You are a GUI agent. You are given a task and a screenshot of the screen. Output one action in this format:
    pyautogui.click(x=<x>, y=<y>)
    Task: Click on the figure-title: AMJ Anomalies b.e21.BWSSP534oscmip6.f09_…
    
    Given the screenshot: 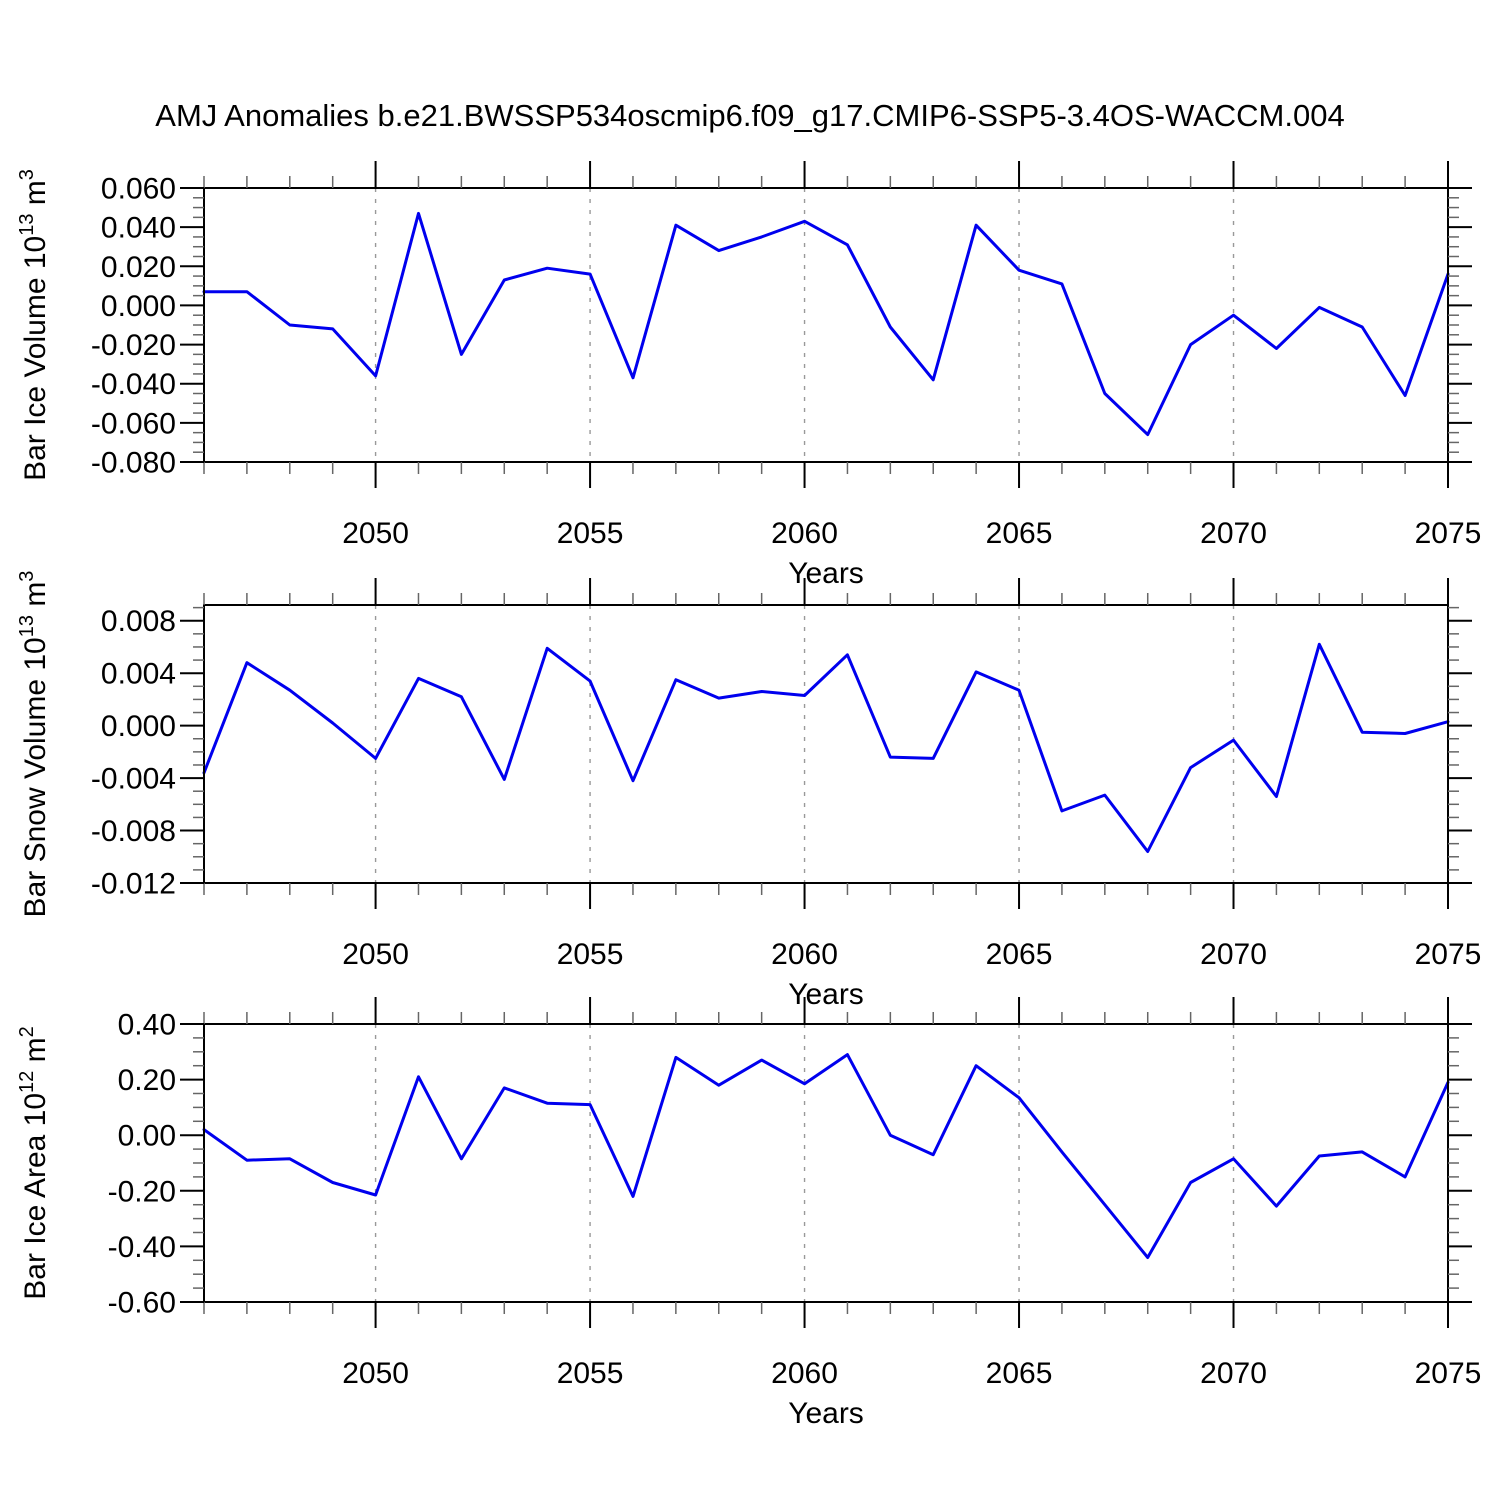 What is the action you would take?
    pyautogui.click(x=750, y=115)
    